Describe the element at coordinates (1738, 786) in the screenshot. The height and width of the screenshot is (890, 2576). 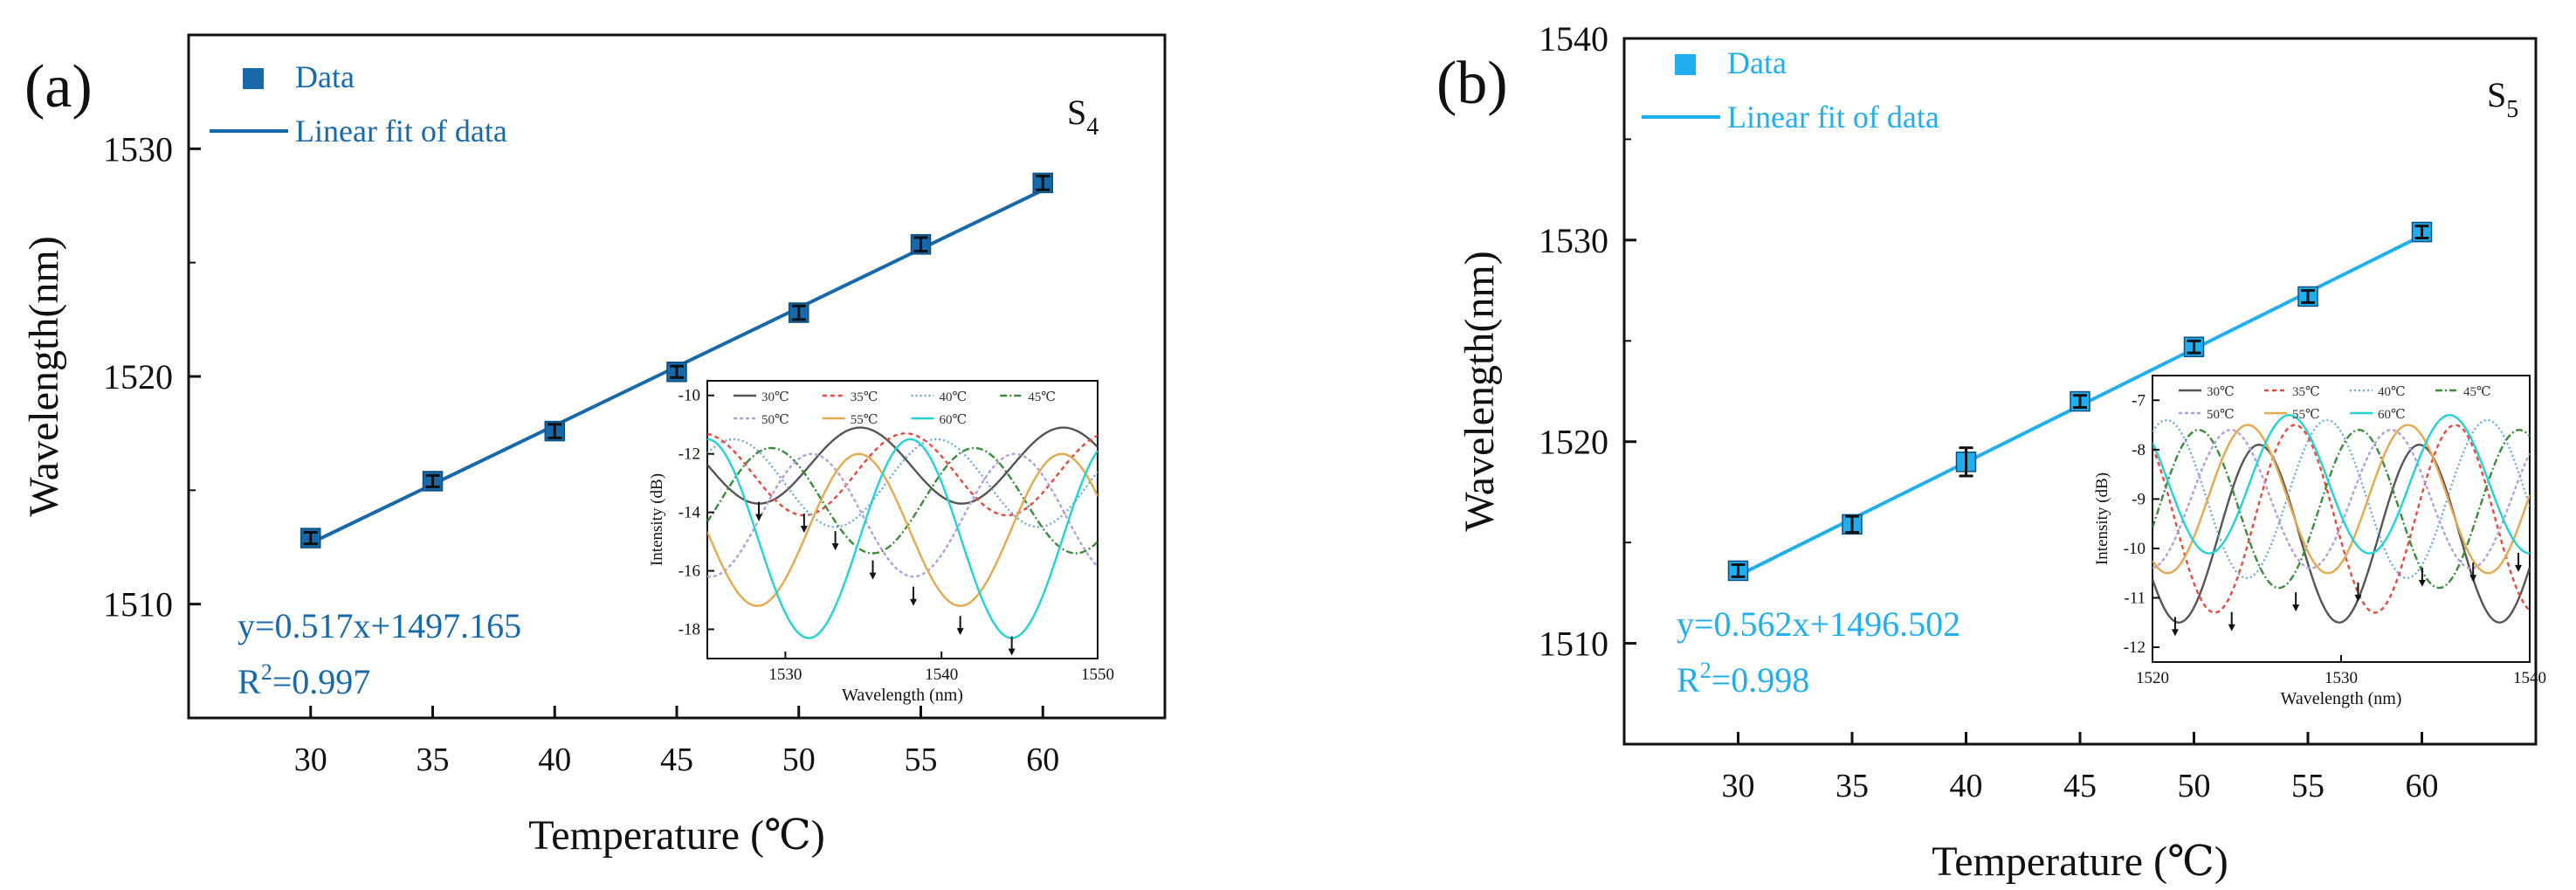
I see `x-tick-label: 30` at that location.